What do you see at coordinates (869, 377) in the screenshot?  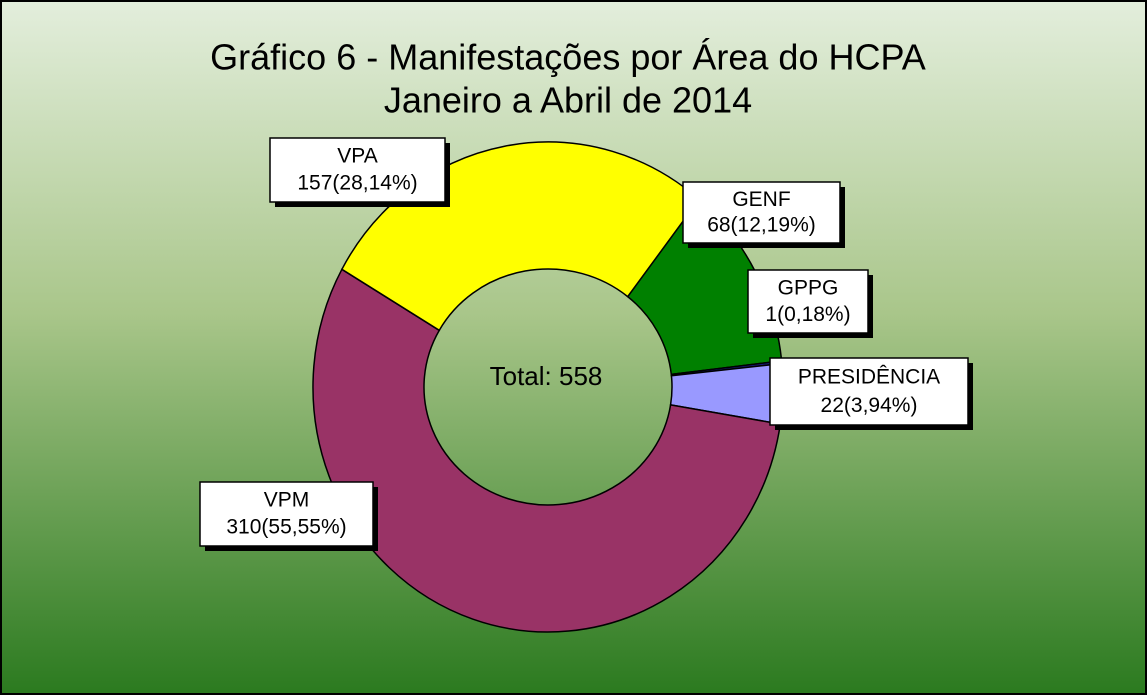 I see `label-name: PRESIDÊNCIA` at bounding box center [869, 377].